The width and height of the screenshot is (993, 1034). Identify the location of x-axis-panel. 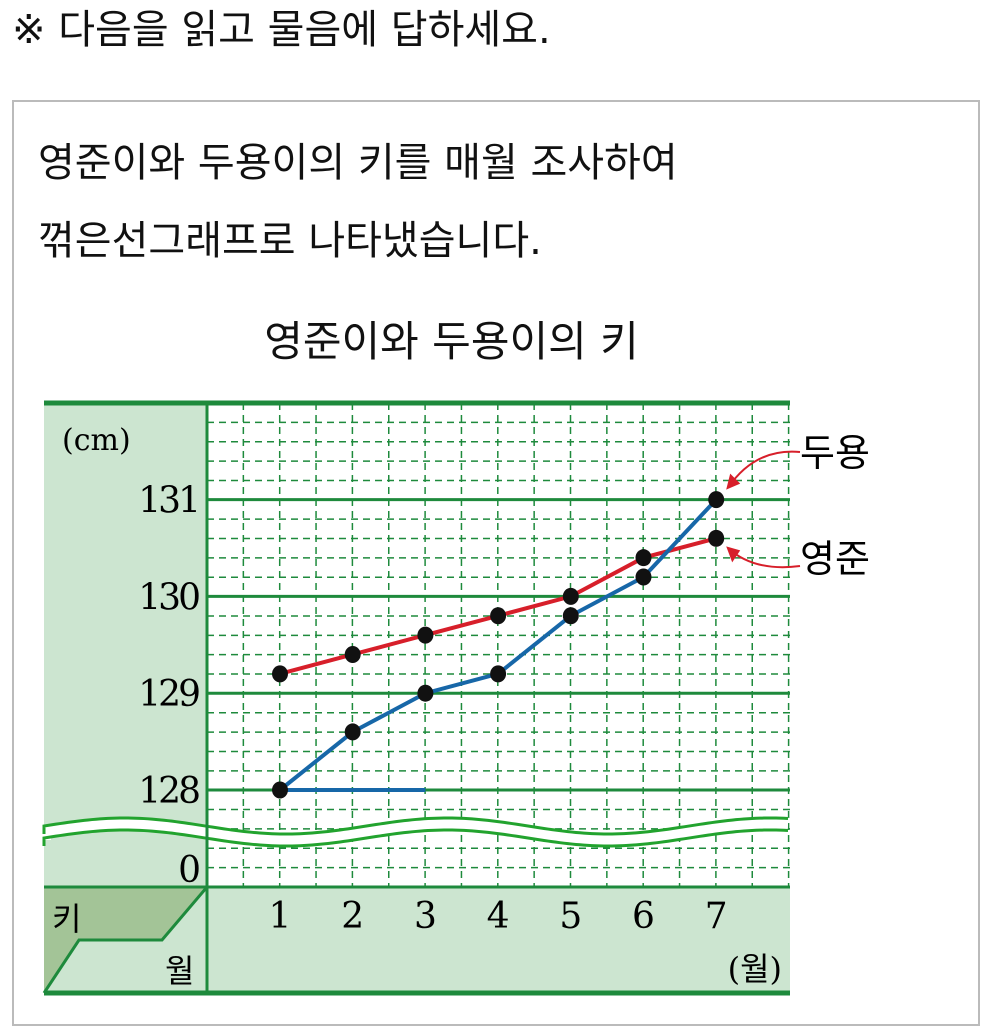
(498, 940).